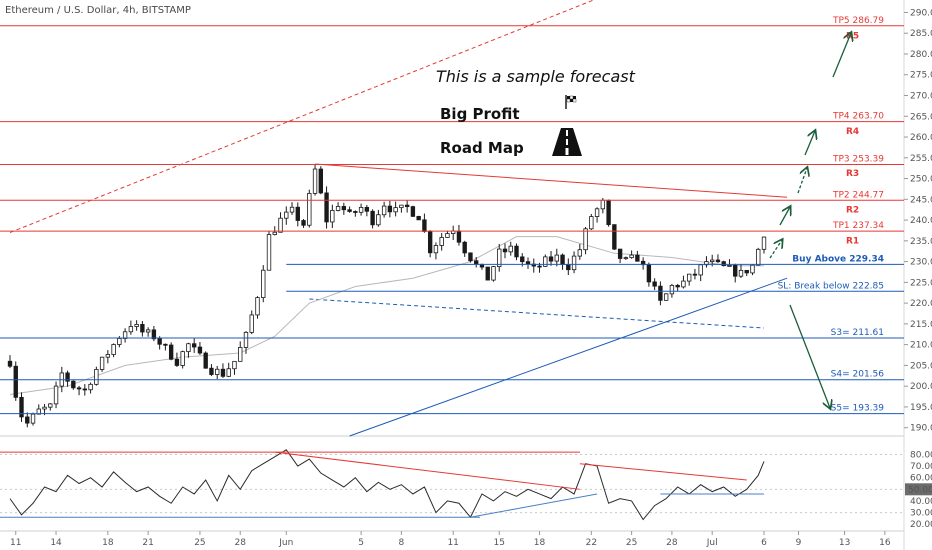 The height and width of the screenshot is (550, 932). I want to click on rsi-tick-label: 40.00, so click(921, 502).